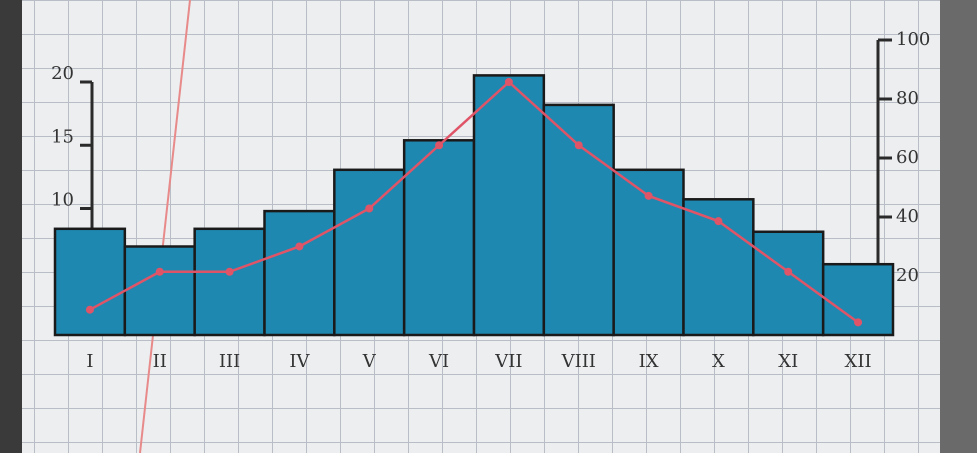 The width and height of the screenshot is (977, 453). I want to click on x-tick-label: VIII, so click(578, 361).